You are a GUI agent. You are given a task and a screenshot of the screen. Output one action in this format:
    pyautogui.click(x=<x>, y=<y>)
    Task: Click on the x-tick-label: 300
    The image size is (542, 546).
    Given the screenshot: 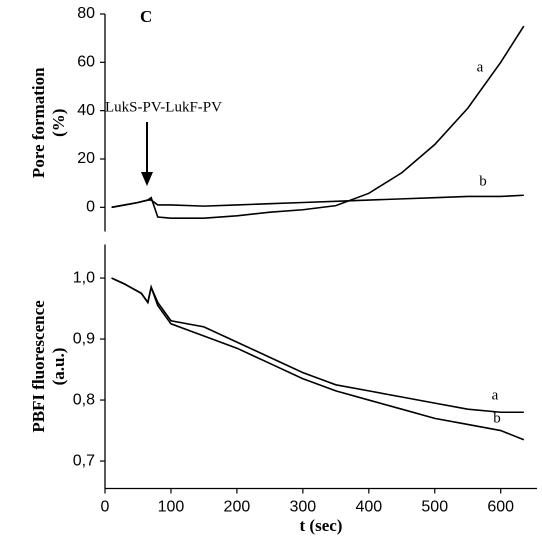 What is the action you would take?
    pyautogui.click(x=303, y=507)
    